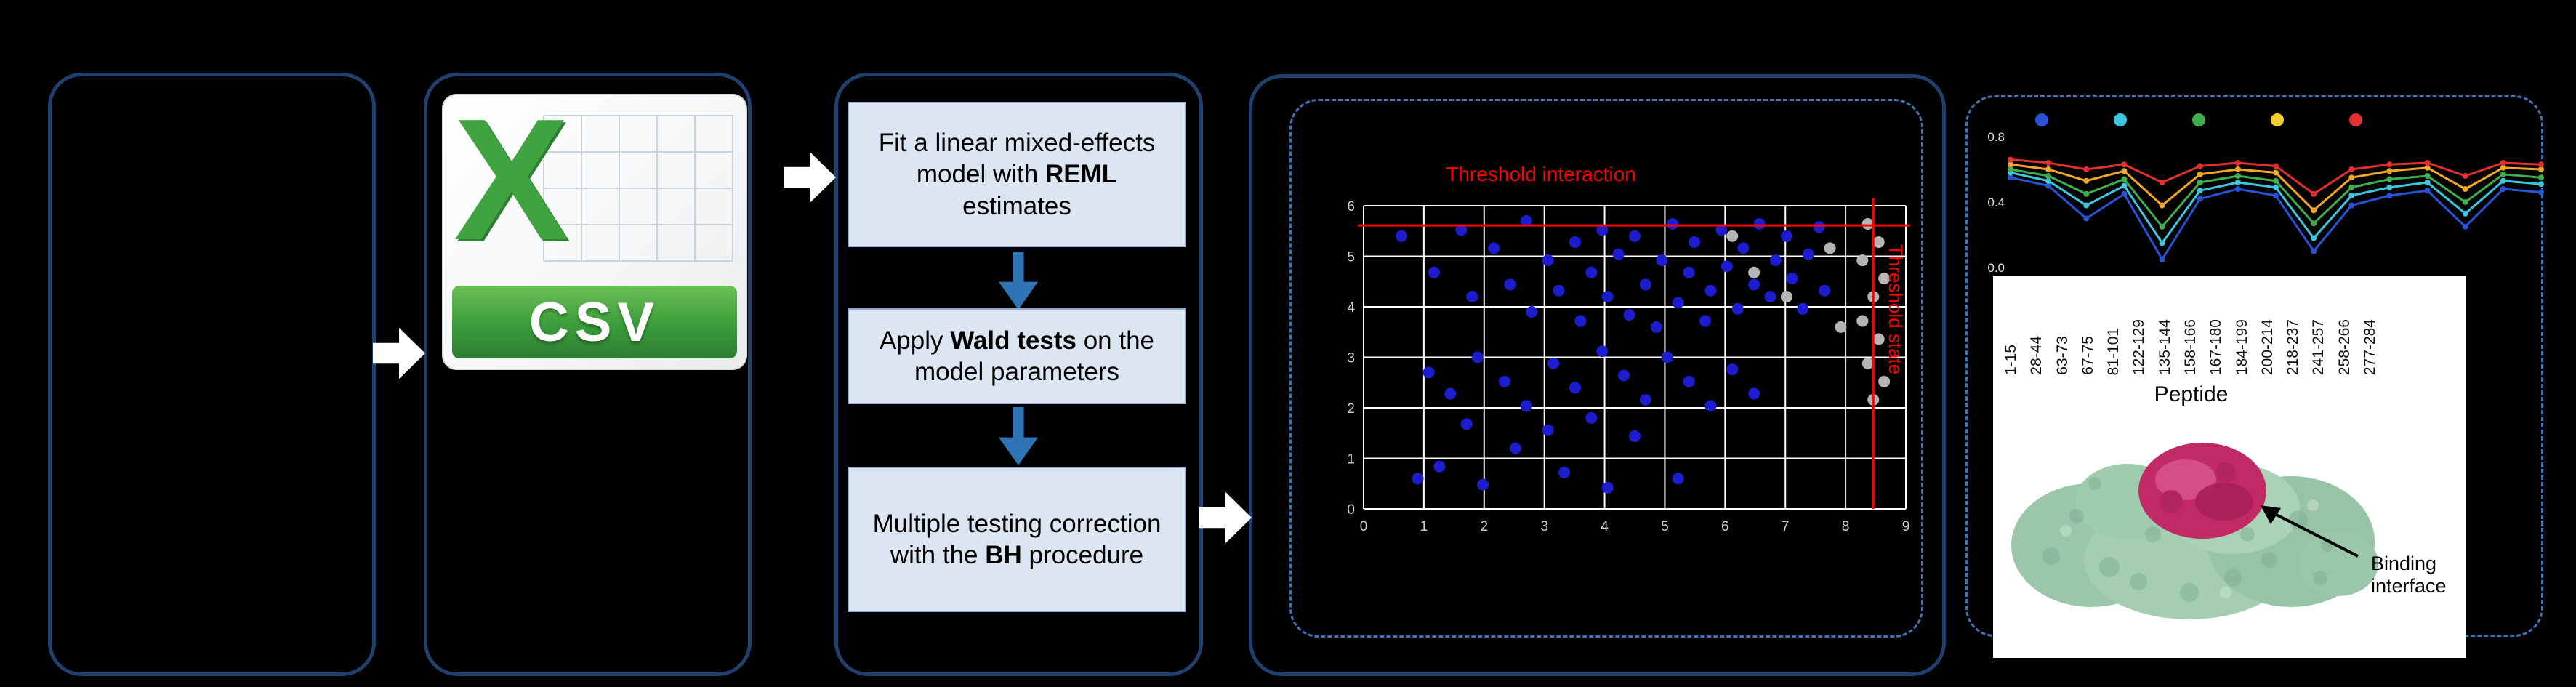 The width and height of the screenshot is (2576, 687). What do you see at coordinates (588, 374) in the screenshot?
I see `stage-2-box` at bounding box center [588, 374].